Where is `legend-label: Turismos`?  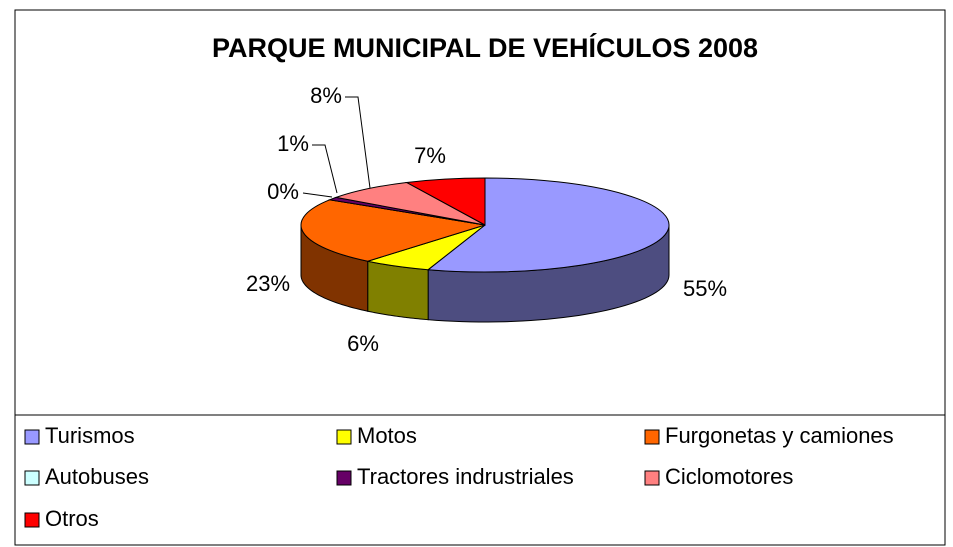 legend-label: Turismos is located at coordinates (90, 435).